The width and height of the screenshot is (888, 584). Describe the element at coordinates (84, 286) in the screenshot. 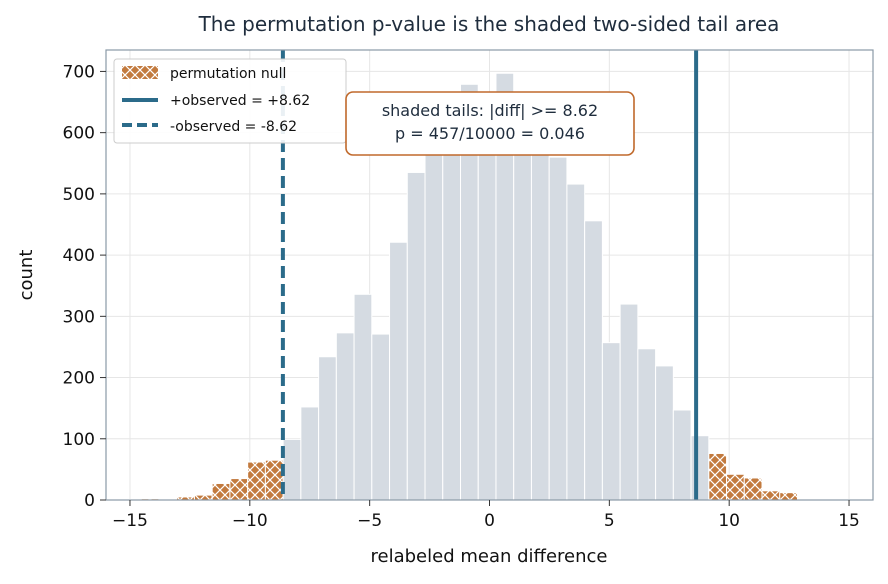

I see `y-axis: 0 100 200 300 400 500 600 700` at that location.